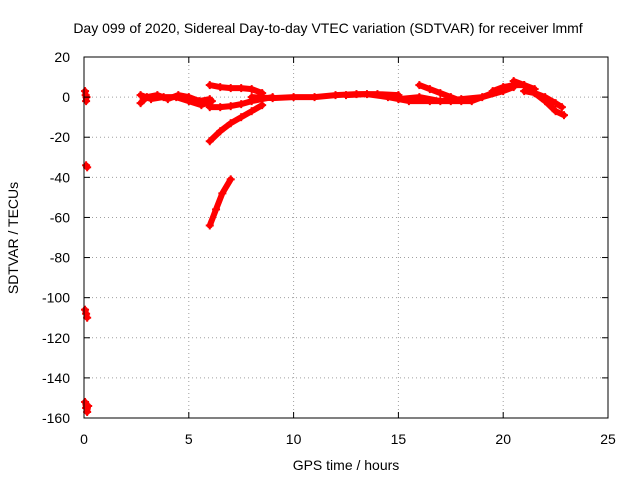  What do you see at coordinates (60, 137) in the screenshot?
I see `y-tick-label: -20` at bounding box center [60, 137].